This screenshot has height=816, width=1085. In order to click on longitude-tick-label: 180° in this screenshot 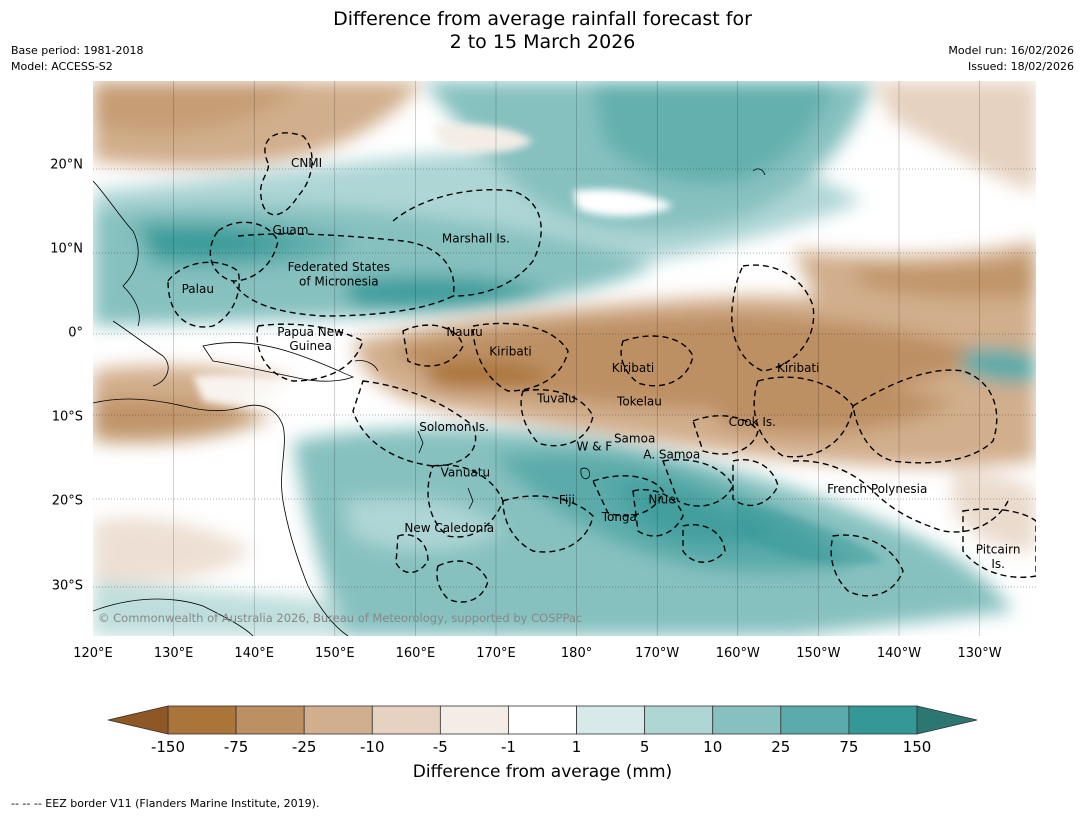, I will do `click(576, 653)`.